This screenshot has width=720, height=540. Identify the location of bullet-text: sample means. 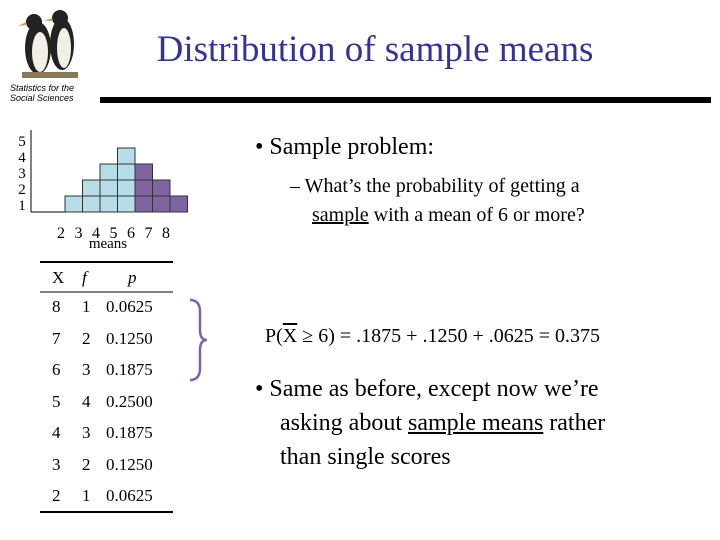
(475, 423).